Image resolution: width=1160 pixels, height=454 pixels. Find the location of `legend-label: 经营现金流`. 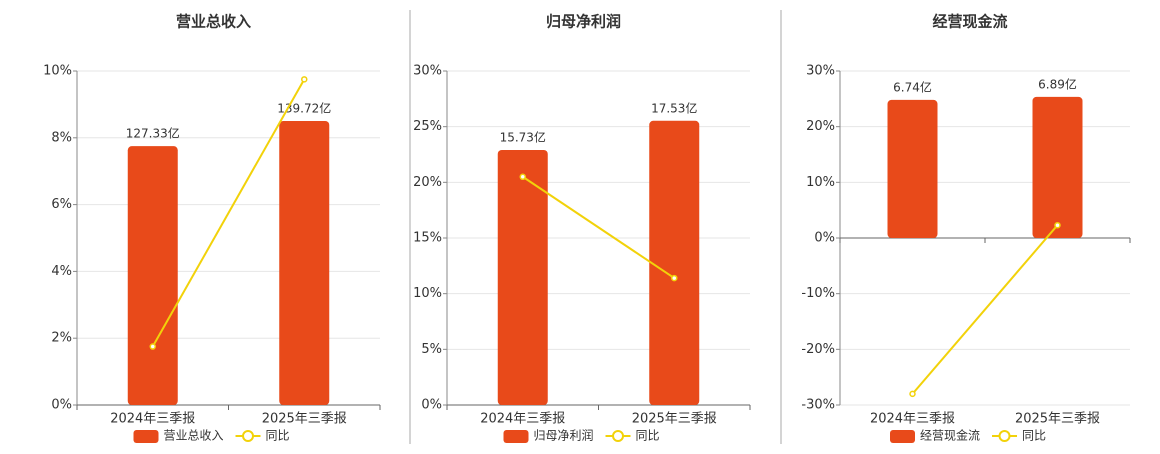

legend-label: 经营现金流 is located at coordinates (950, 435).